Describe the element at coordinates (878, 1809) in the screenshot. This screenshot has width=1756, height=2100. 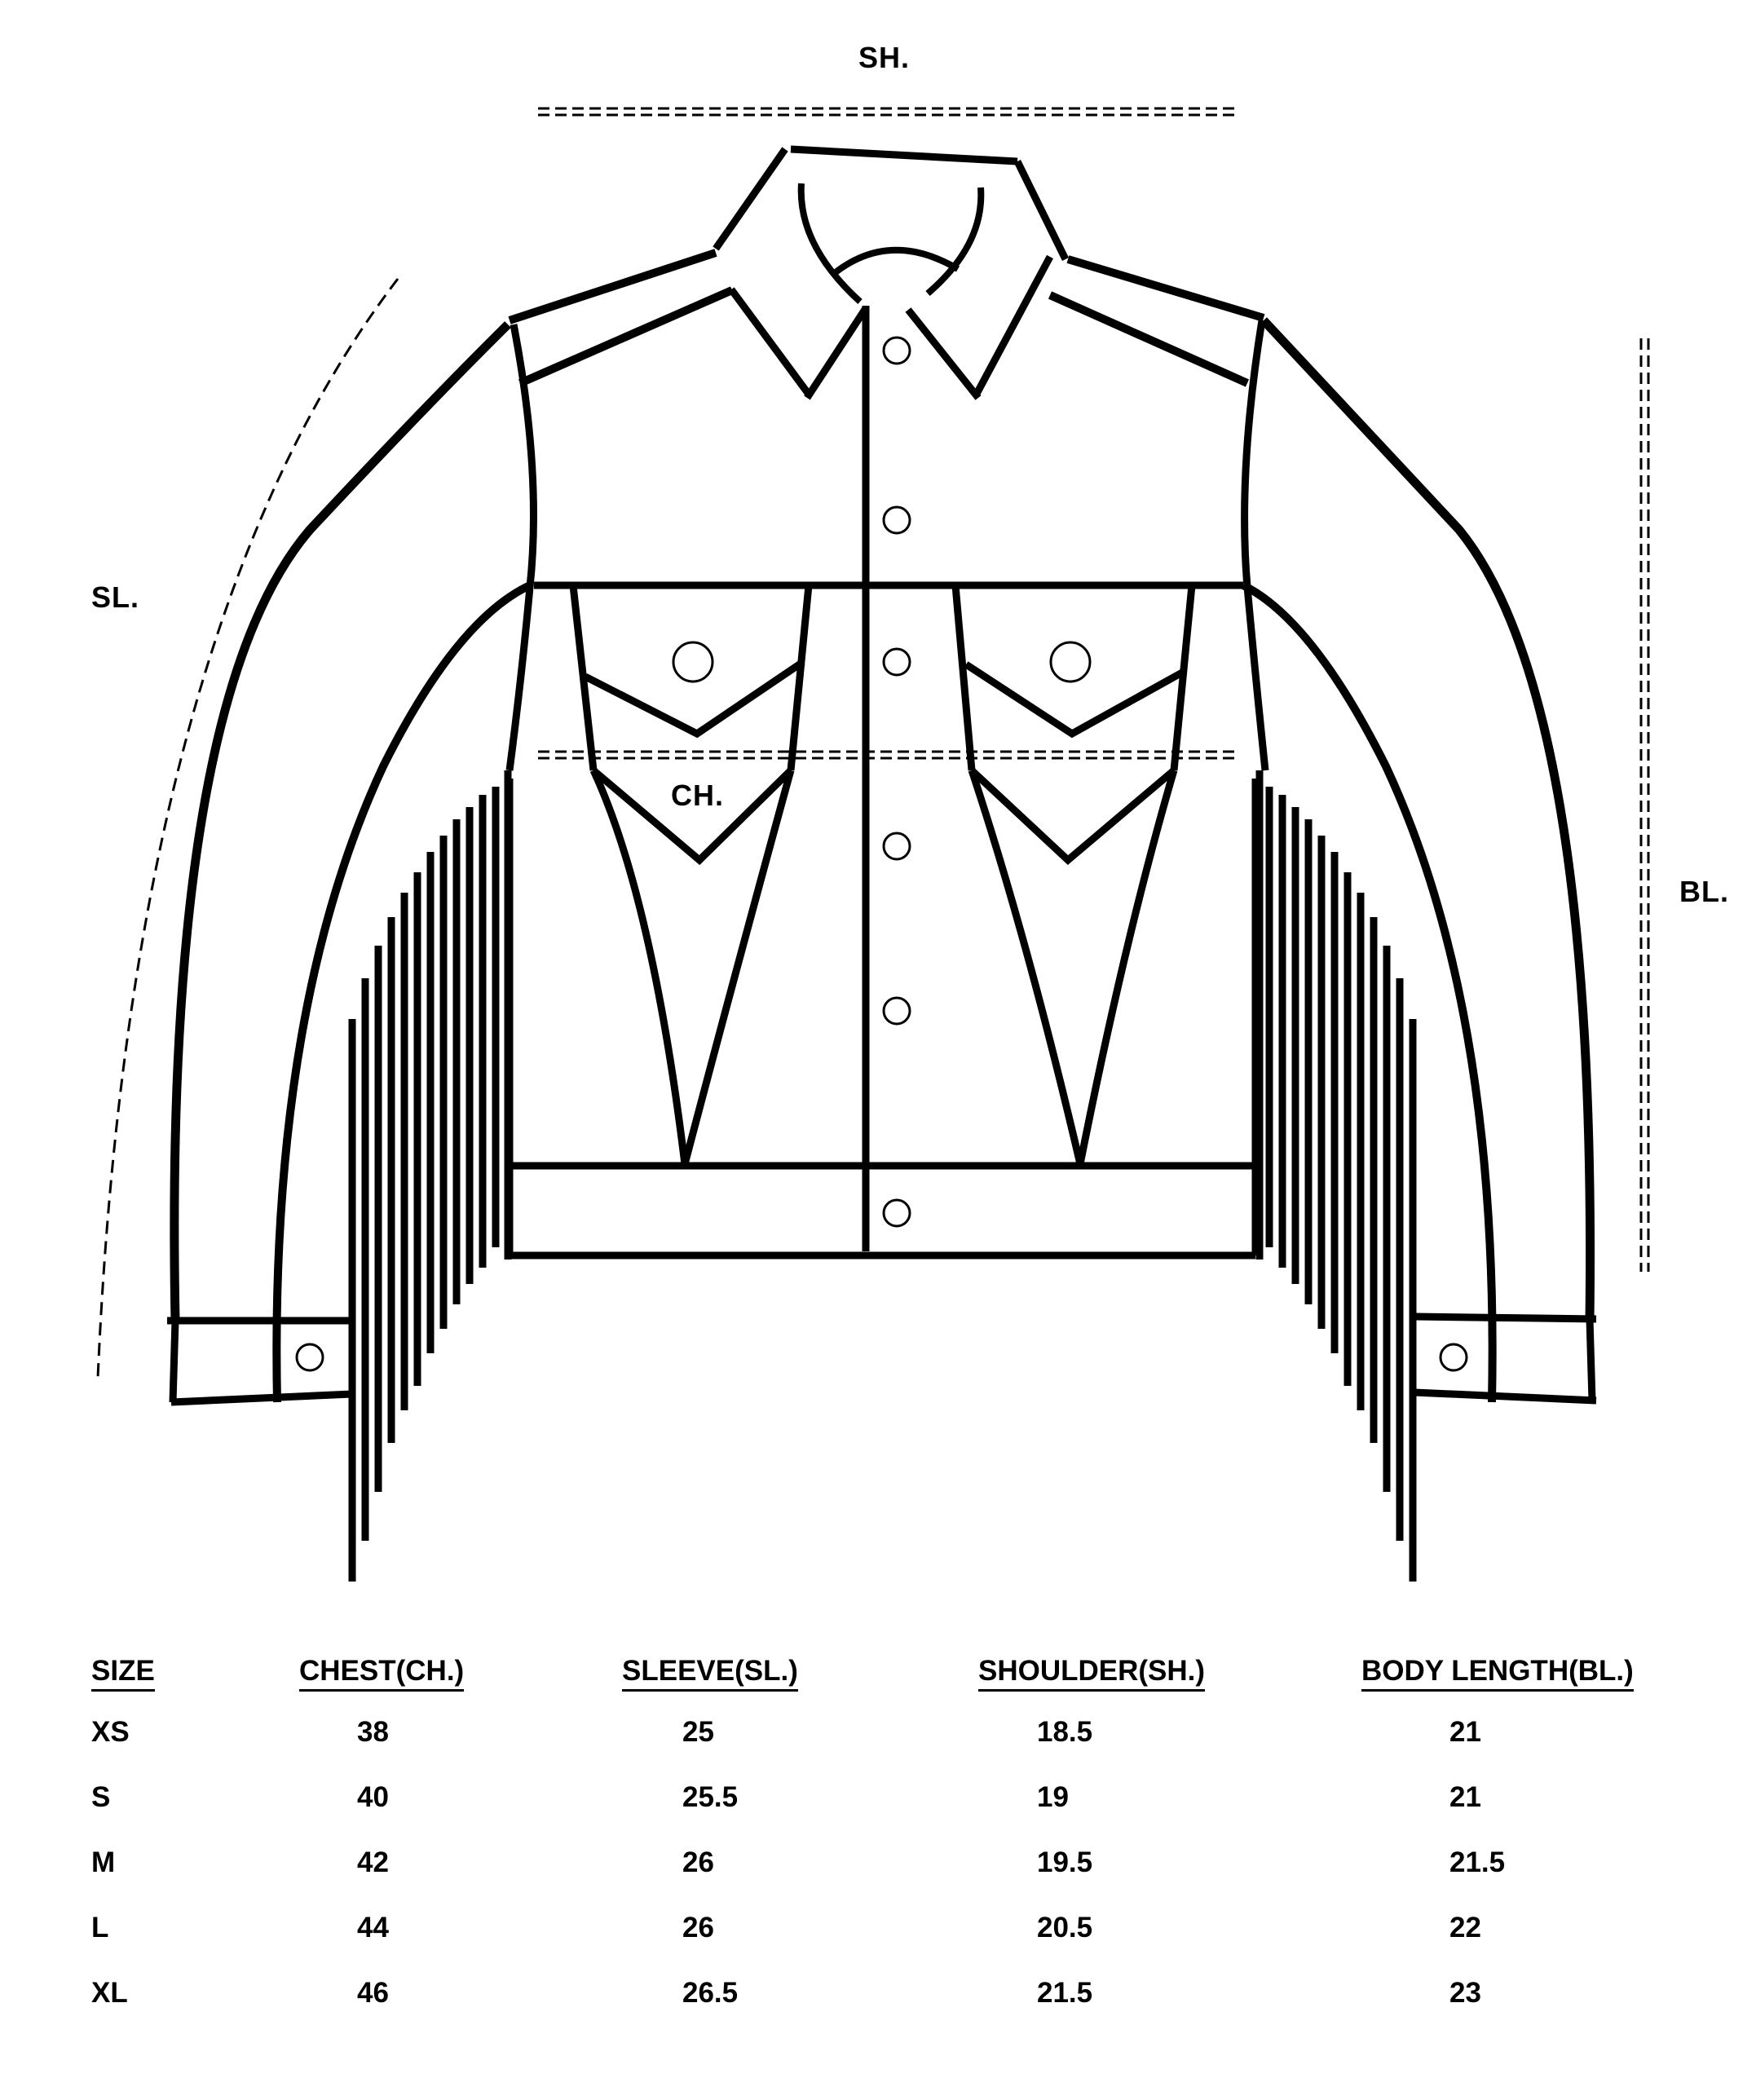
I see `table-row: S 40 25.5 19 21` at that location.